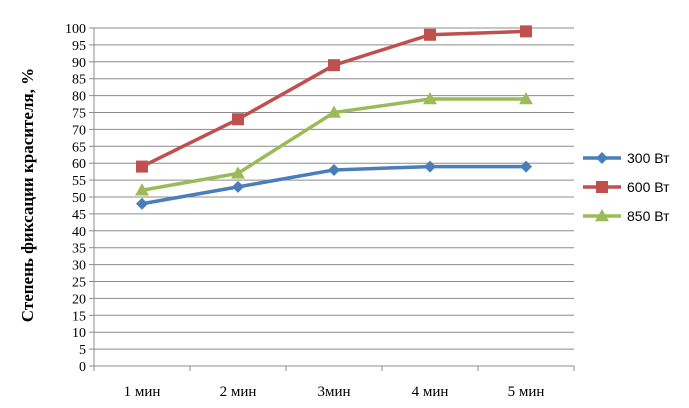 This screenshot has width=689, height=408. Describe the element at coordinates (142, 392) in the screenshot. I see `x-tick-label: 1 мин` at that location.